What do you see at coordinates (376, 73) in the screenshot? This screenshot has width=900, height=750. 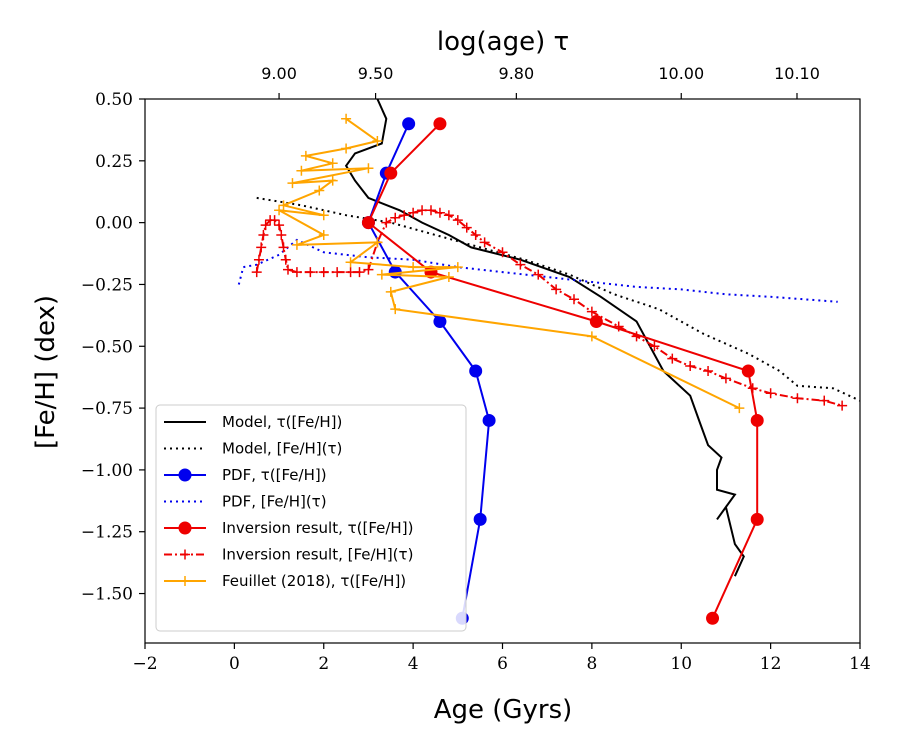 I see `top-tick-label-2: 9.50` at bounding box center [376, 73].